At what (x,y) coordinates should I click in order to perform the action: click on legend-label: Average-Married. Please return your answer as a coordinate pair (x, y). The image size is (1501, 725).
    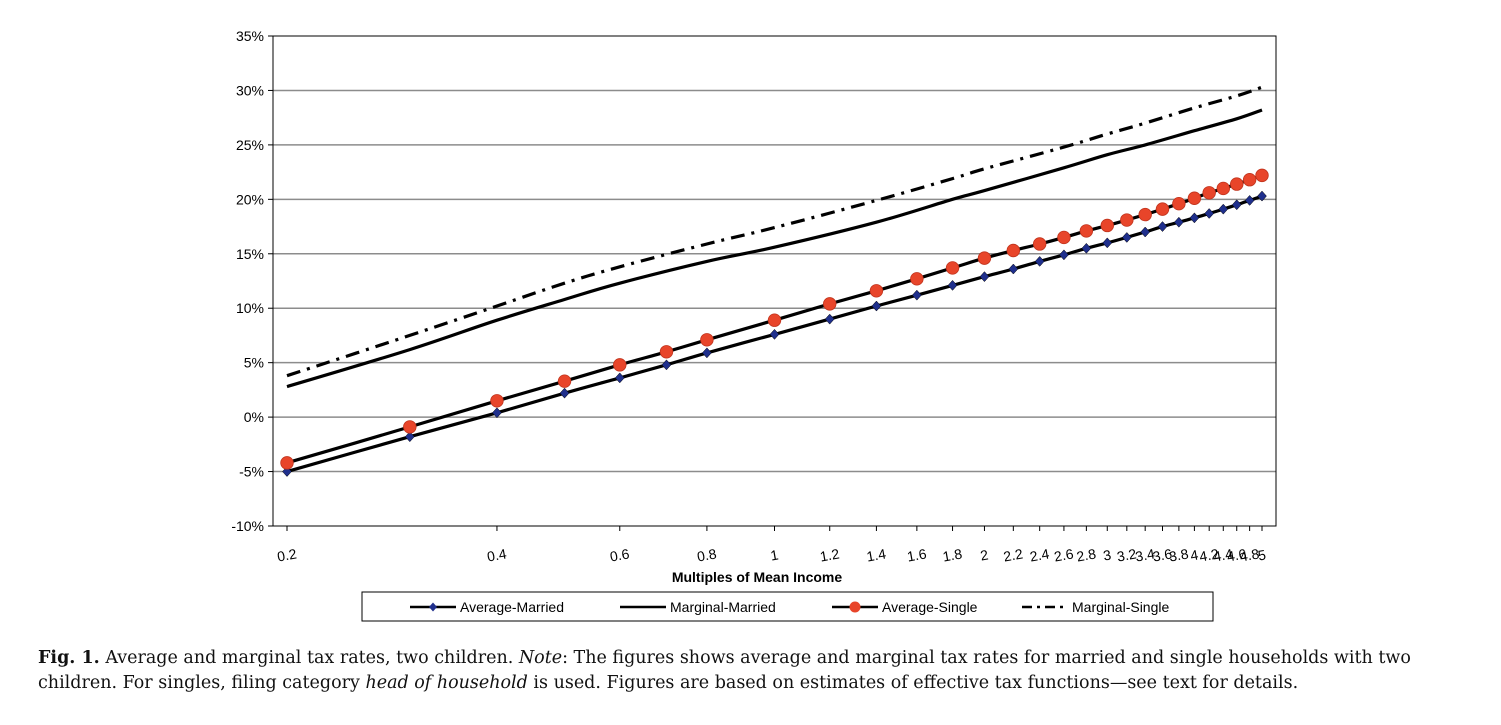
    Looking at the image, I should click on (512, 607).